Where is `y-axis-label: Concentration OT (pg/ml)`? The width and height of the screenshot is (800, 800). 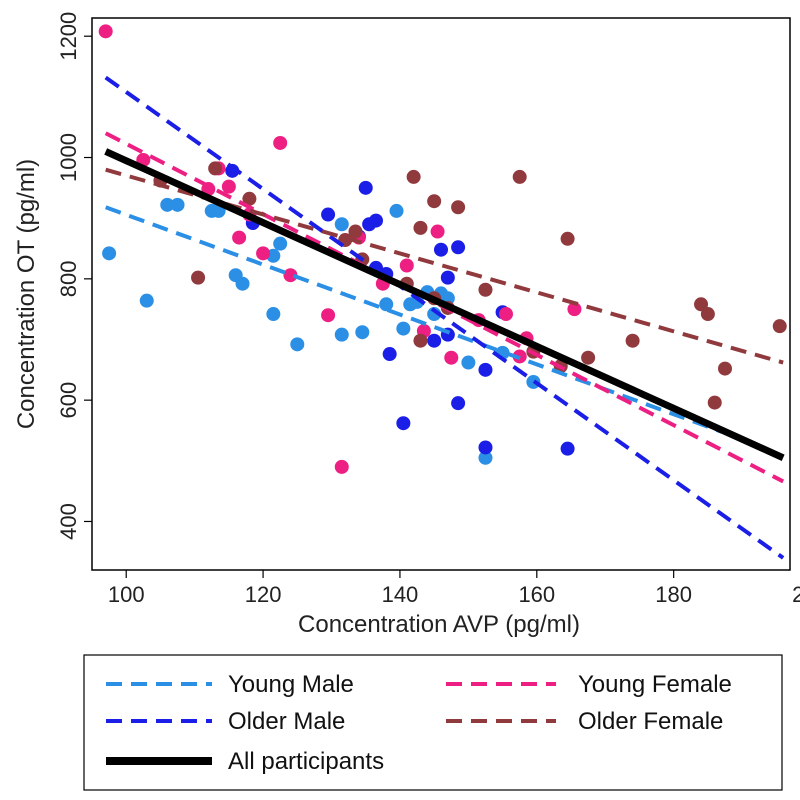 y-axis-label: Concentration OT (pg/ml) is located at coordinates (26, 294).